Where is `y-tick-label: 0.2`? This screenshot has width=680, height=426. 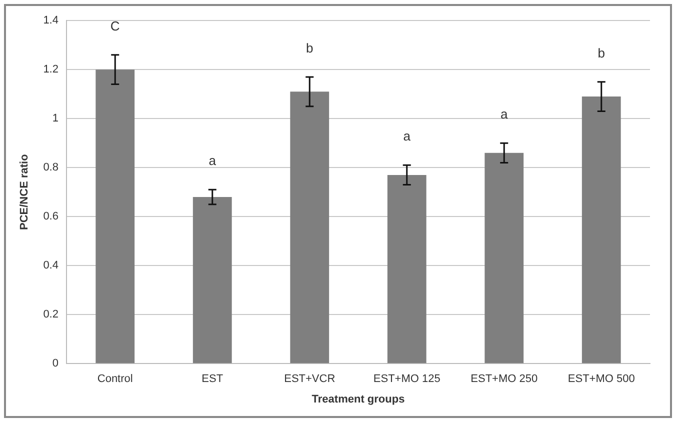 y-tick-label: 0.2 is located at coordinates (50, 314).